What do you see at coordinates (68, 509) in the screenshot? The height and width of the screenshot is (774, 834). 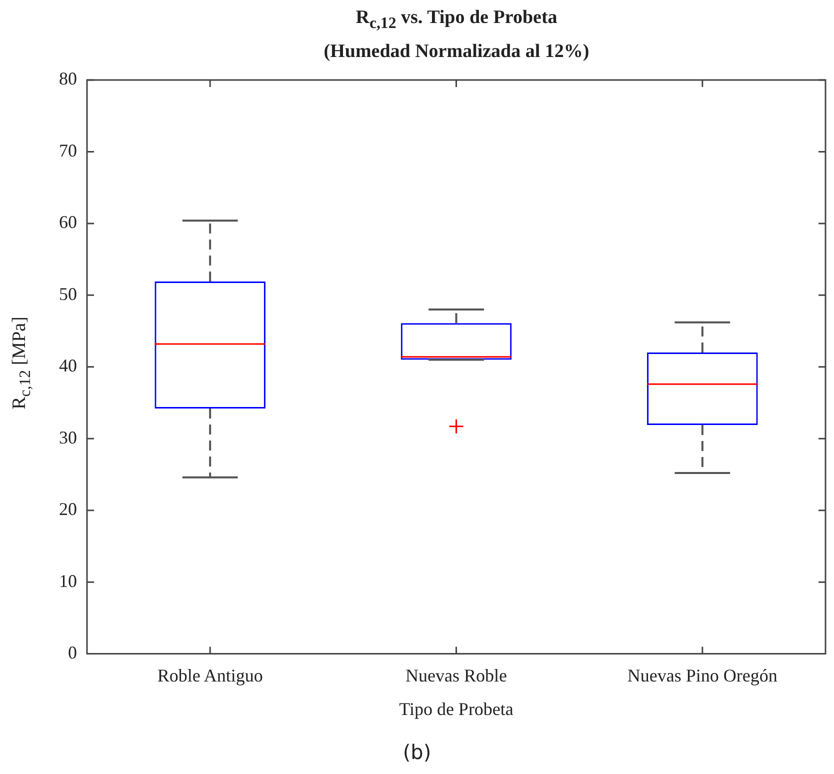 I see `y-tick-label: 20` at bounding box center [68, 509].